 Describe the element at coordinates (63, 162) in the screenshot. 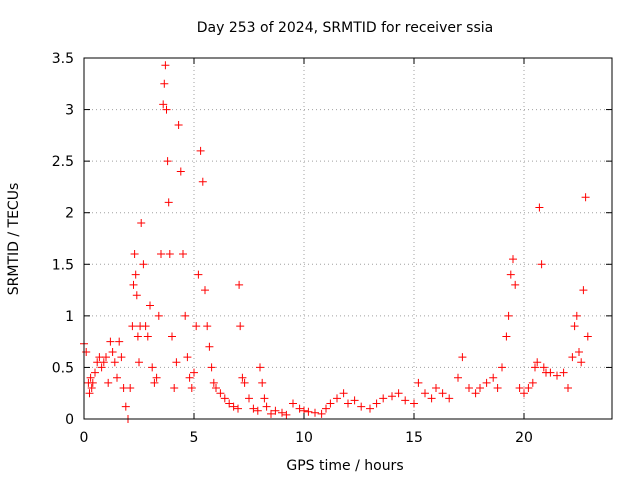

I see `y-tick-label: 2.5` at that location.